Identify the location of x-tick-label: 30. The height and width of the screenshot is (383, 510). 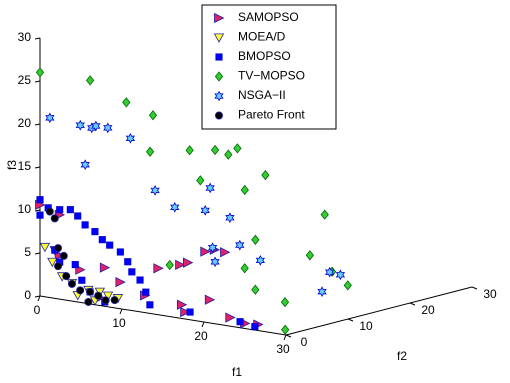
(283, 349).